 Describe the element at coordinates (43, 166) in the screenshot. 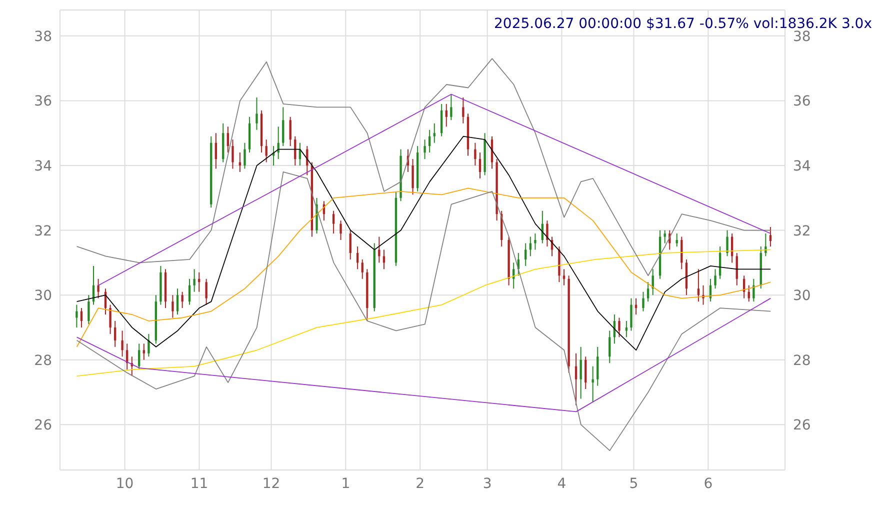

I see `y-tick-label: 34` at that location.